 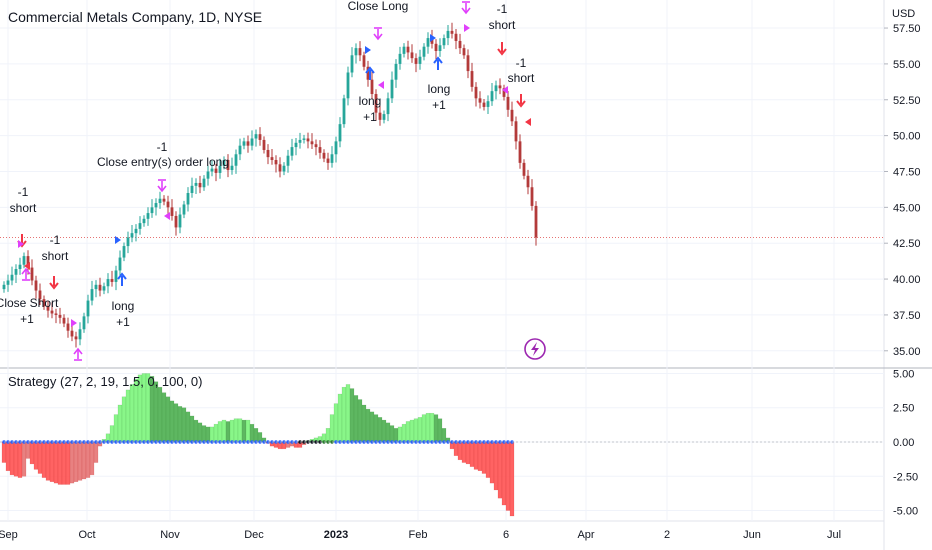 What do you see at coordinates (834, 535) in the screenshot?
I see `time-tick-label: Jul` at bounding box center [834, 535].